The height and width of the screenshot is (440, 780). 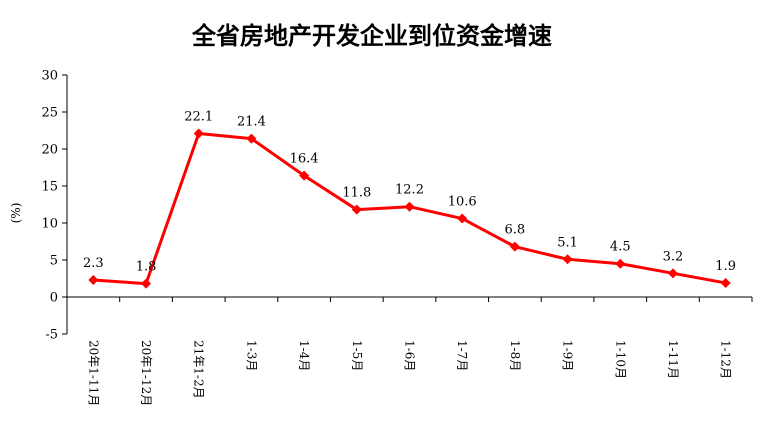 I want to click on y-tick-label: 10, so click(x=49, y=224).